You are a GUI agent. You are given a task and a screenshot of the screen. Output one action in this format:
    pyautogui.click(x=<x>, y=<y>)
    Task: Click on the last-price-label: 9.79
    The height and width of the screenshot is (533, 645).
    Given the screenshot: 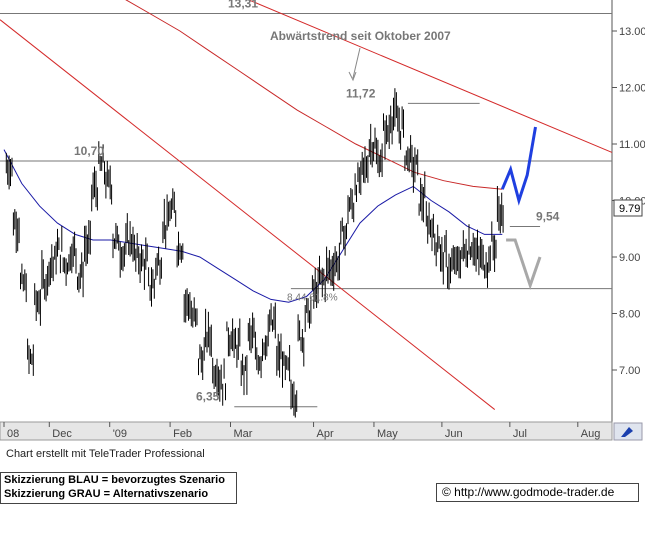 What is the action you would take?
    pyautogui.click(x=629, y=209)
    